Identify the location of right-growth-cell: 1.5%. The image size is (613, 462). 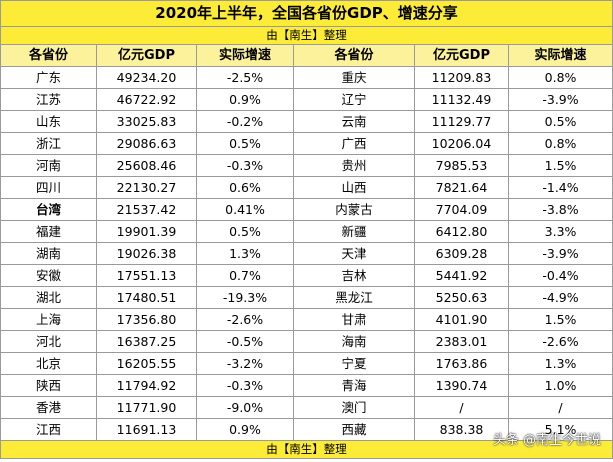
(560, 165).